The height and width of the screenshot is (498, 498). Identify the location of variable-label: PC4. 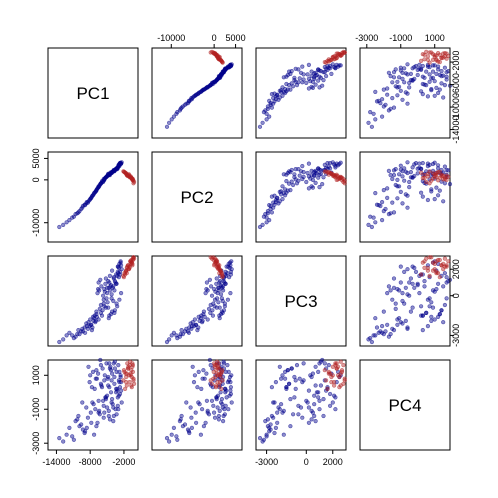
(404, 405).